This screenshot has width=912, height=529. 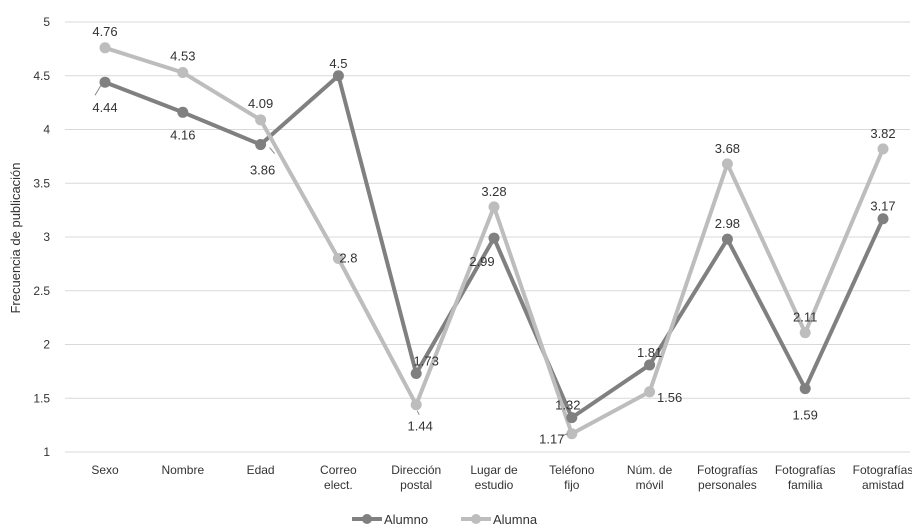 I want to click on y-tick-label: 5, so click(x=46, y=22).